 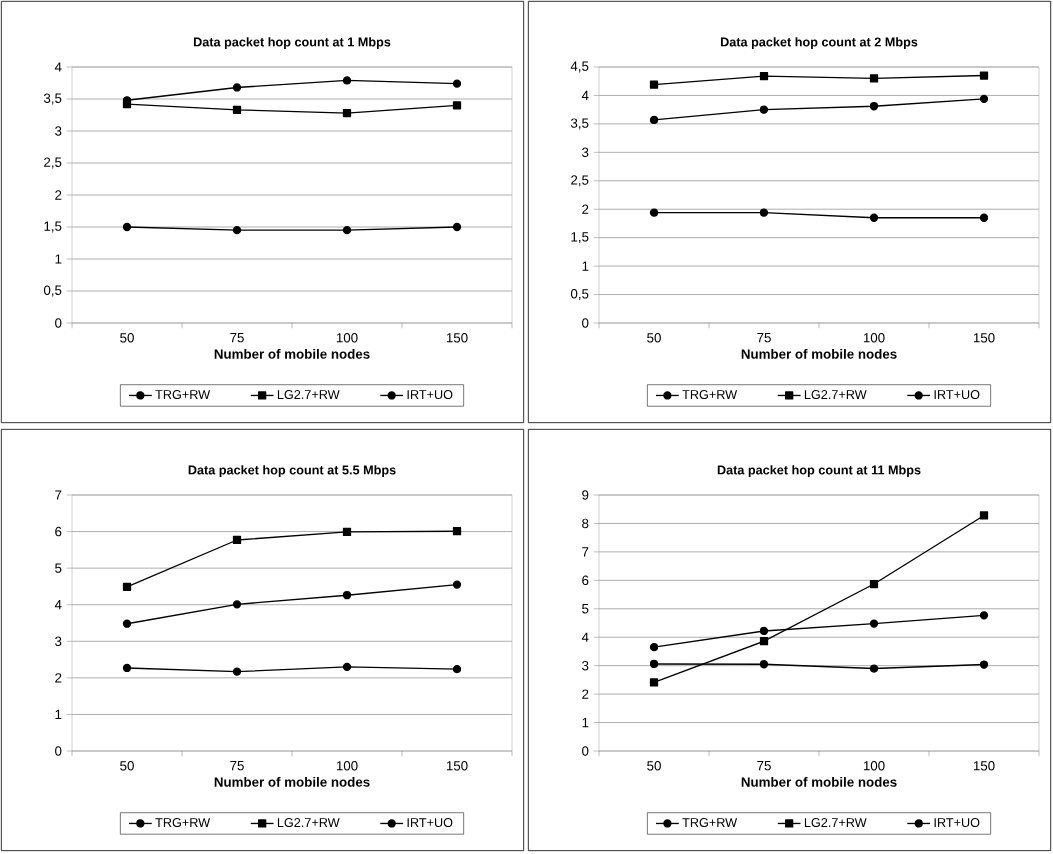 What do you see at coordinates (292, 43) in the screenshot?
I see `chart-title: Data packet hop count at 1 Mbps` at bounding box center [292, 43].